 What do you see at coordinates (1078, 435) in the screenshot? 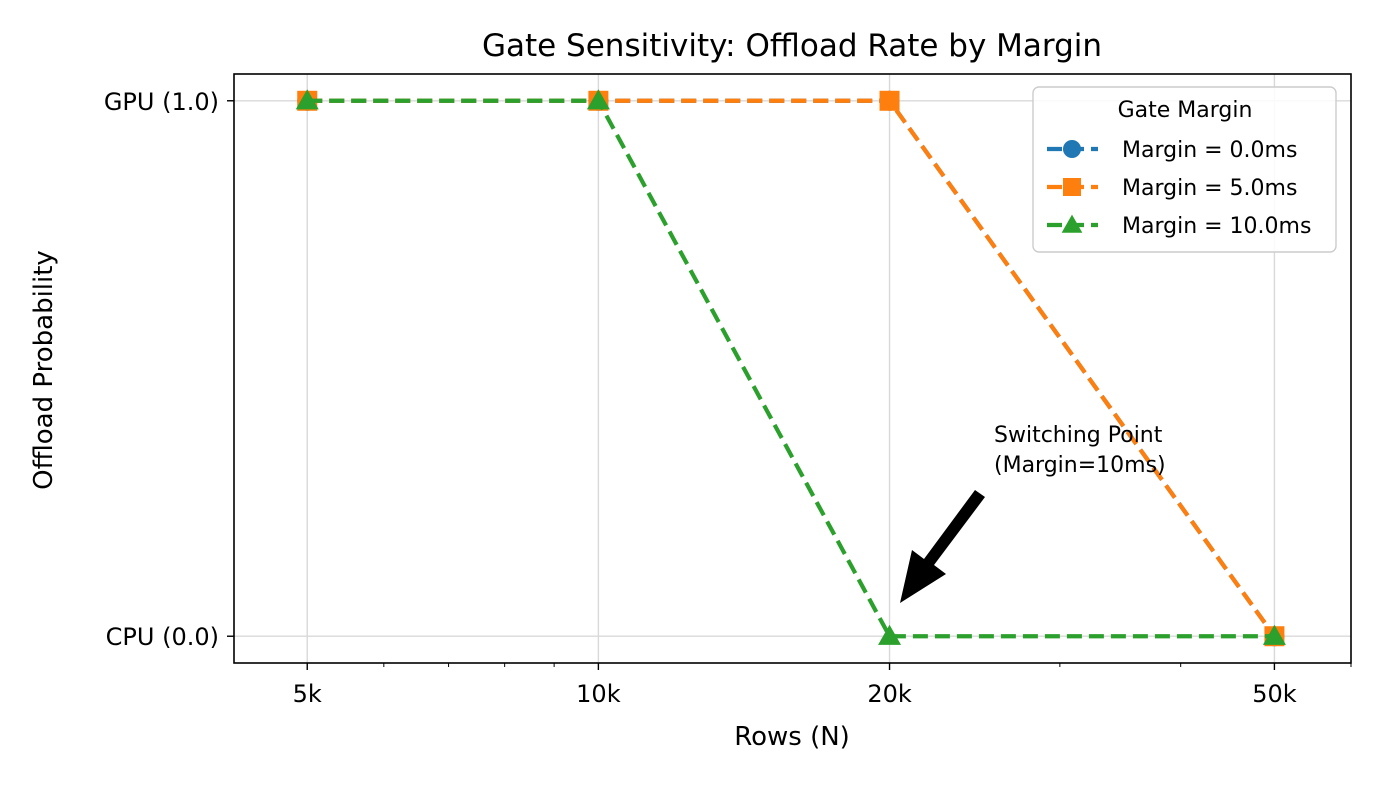
I see `annotation-line-1: Switching Point` at bounding box center [1078, 435].